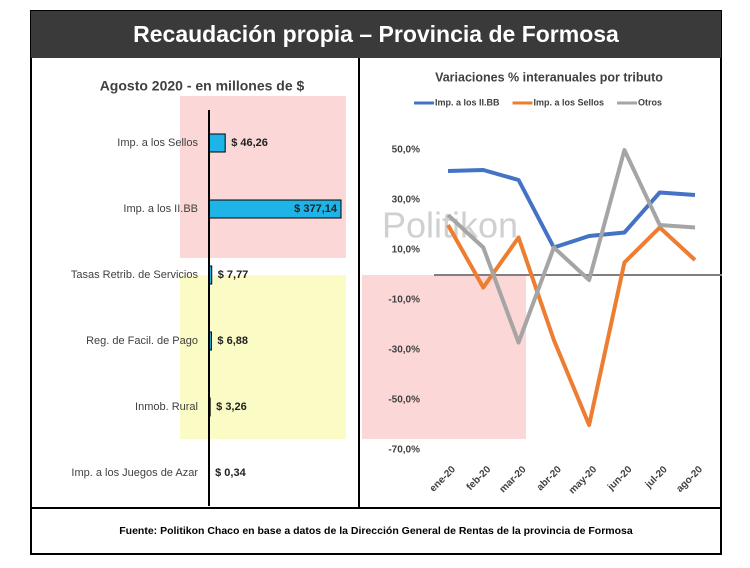 This screenshot has height=568, width=750. Describe the element at coordinates (404, 450) in the screenshot. I see `y-tick-label: -70,0%` at that location.